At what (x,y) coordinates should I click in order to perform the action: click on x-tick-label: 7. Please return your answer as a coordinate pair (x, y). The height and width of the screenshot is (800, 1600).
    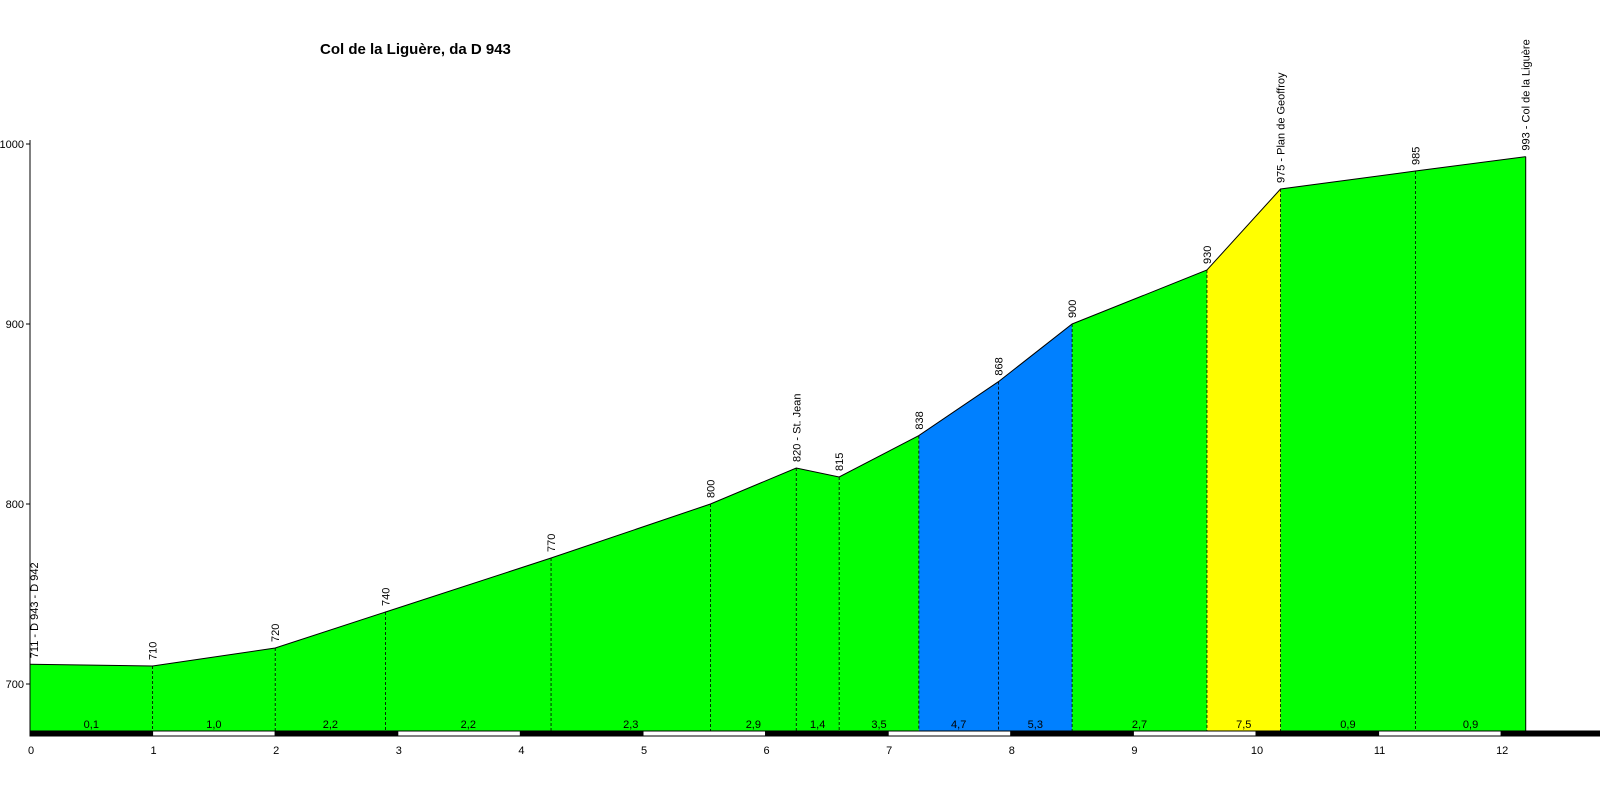
    Looking at the image, I should click on (889, 751).